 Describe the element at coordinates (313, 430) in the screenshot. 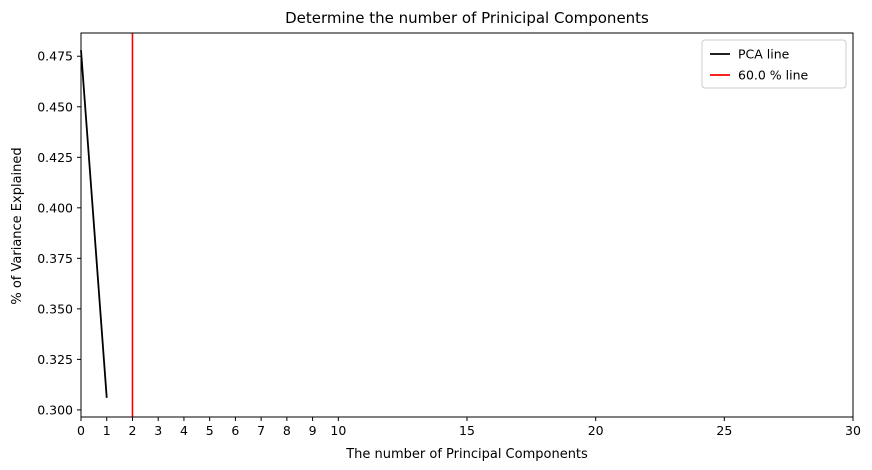

I see `x-tick-label: 9` at that location.